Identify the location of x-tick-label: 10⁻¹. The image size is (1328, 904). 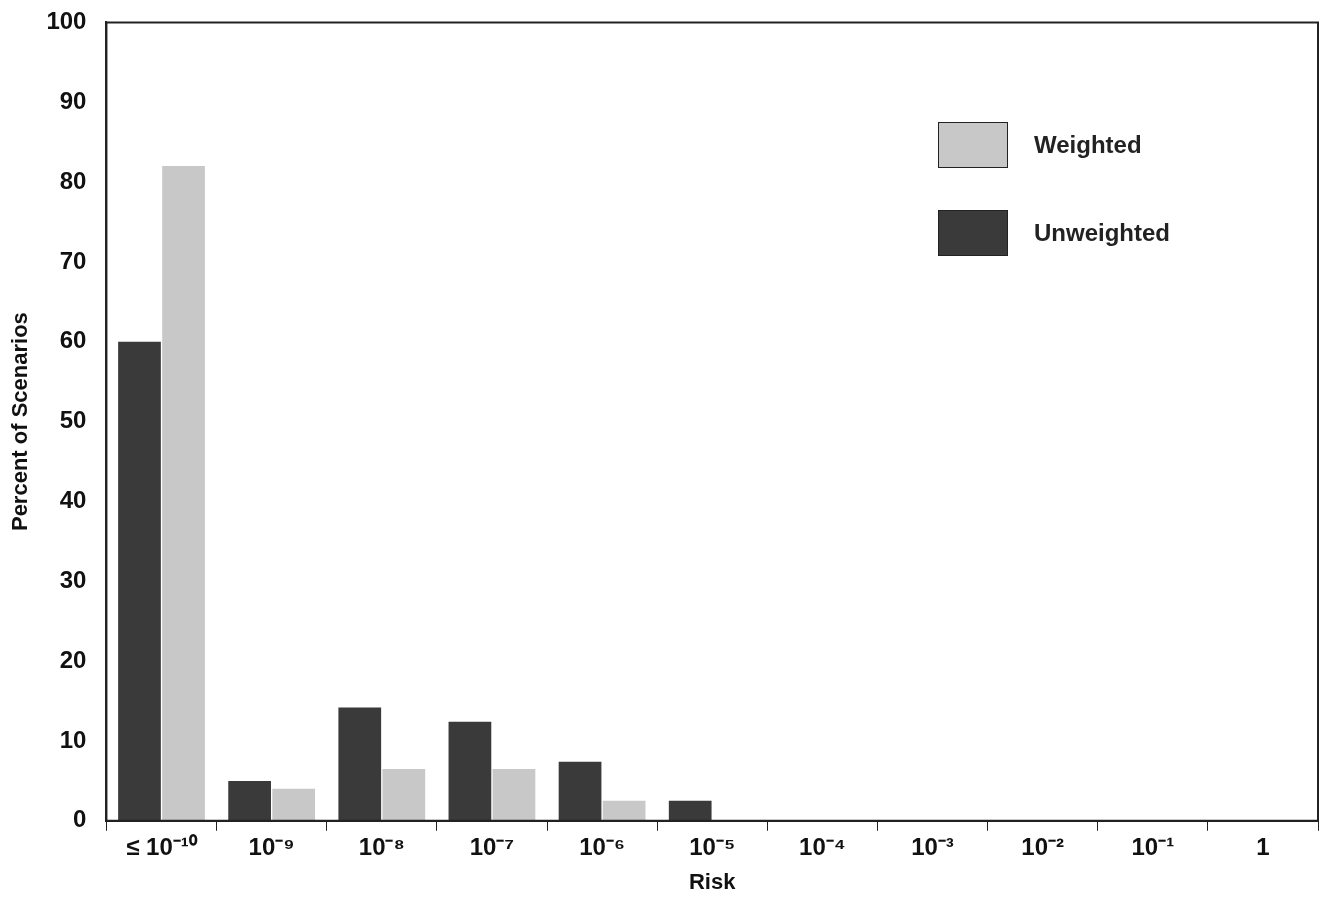
(1153, 846).